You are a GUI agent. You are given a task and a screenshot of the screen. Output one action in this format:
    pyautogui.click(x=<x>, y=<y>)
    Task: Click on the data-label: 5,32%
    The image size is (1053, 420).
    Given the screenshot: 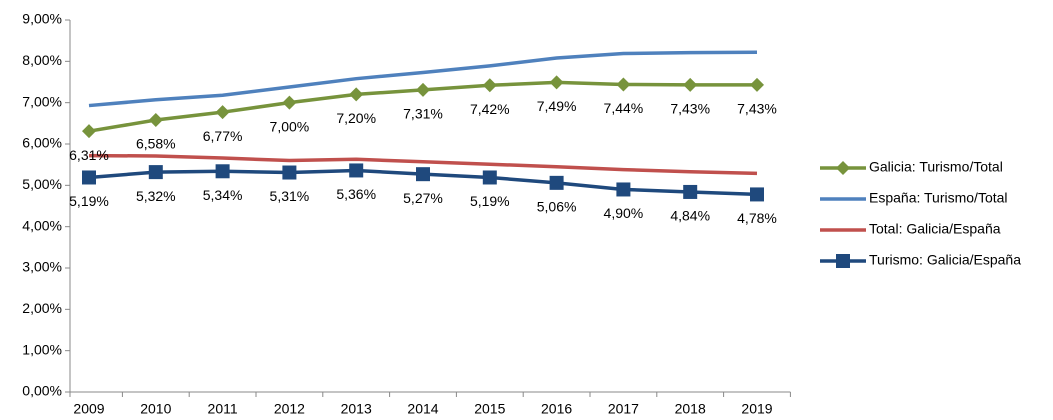 What is the action you would take?
    pyautogui.click(x=156, y=196)
    